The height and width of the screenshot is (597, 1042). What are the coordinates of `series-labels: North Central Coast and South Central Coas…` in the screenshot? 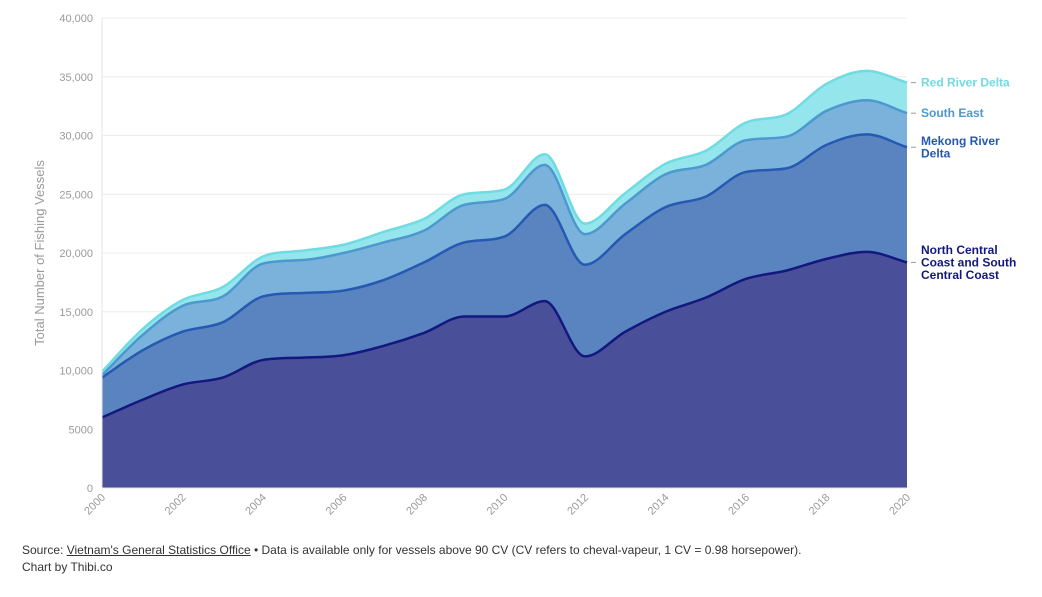 It's located at (963, 179).